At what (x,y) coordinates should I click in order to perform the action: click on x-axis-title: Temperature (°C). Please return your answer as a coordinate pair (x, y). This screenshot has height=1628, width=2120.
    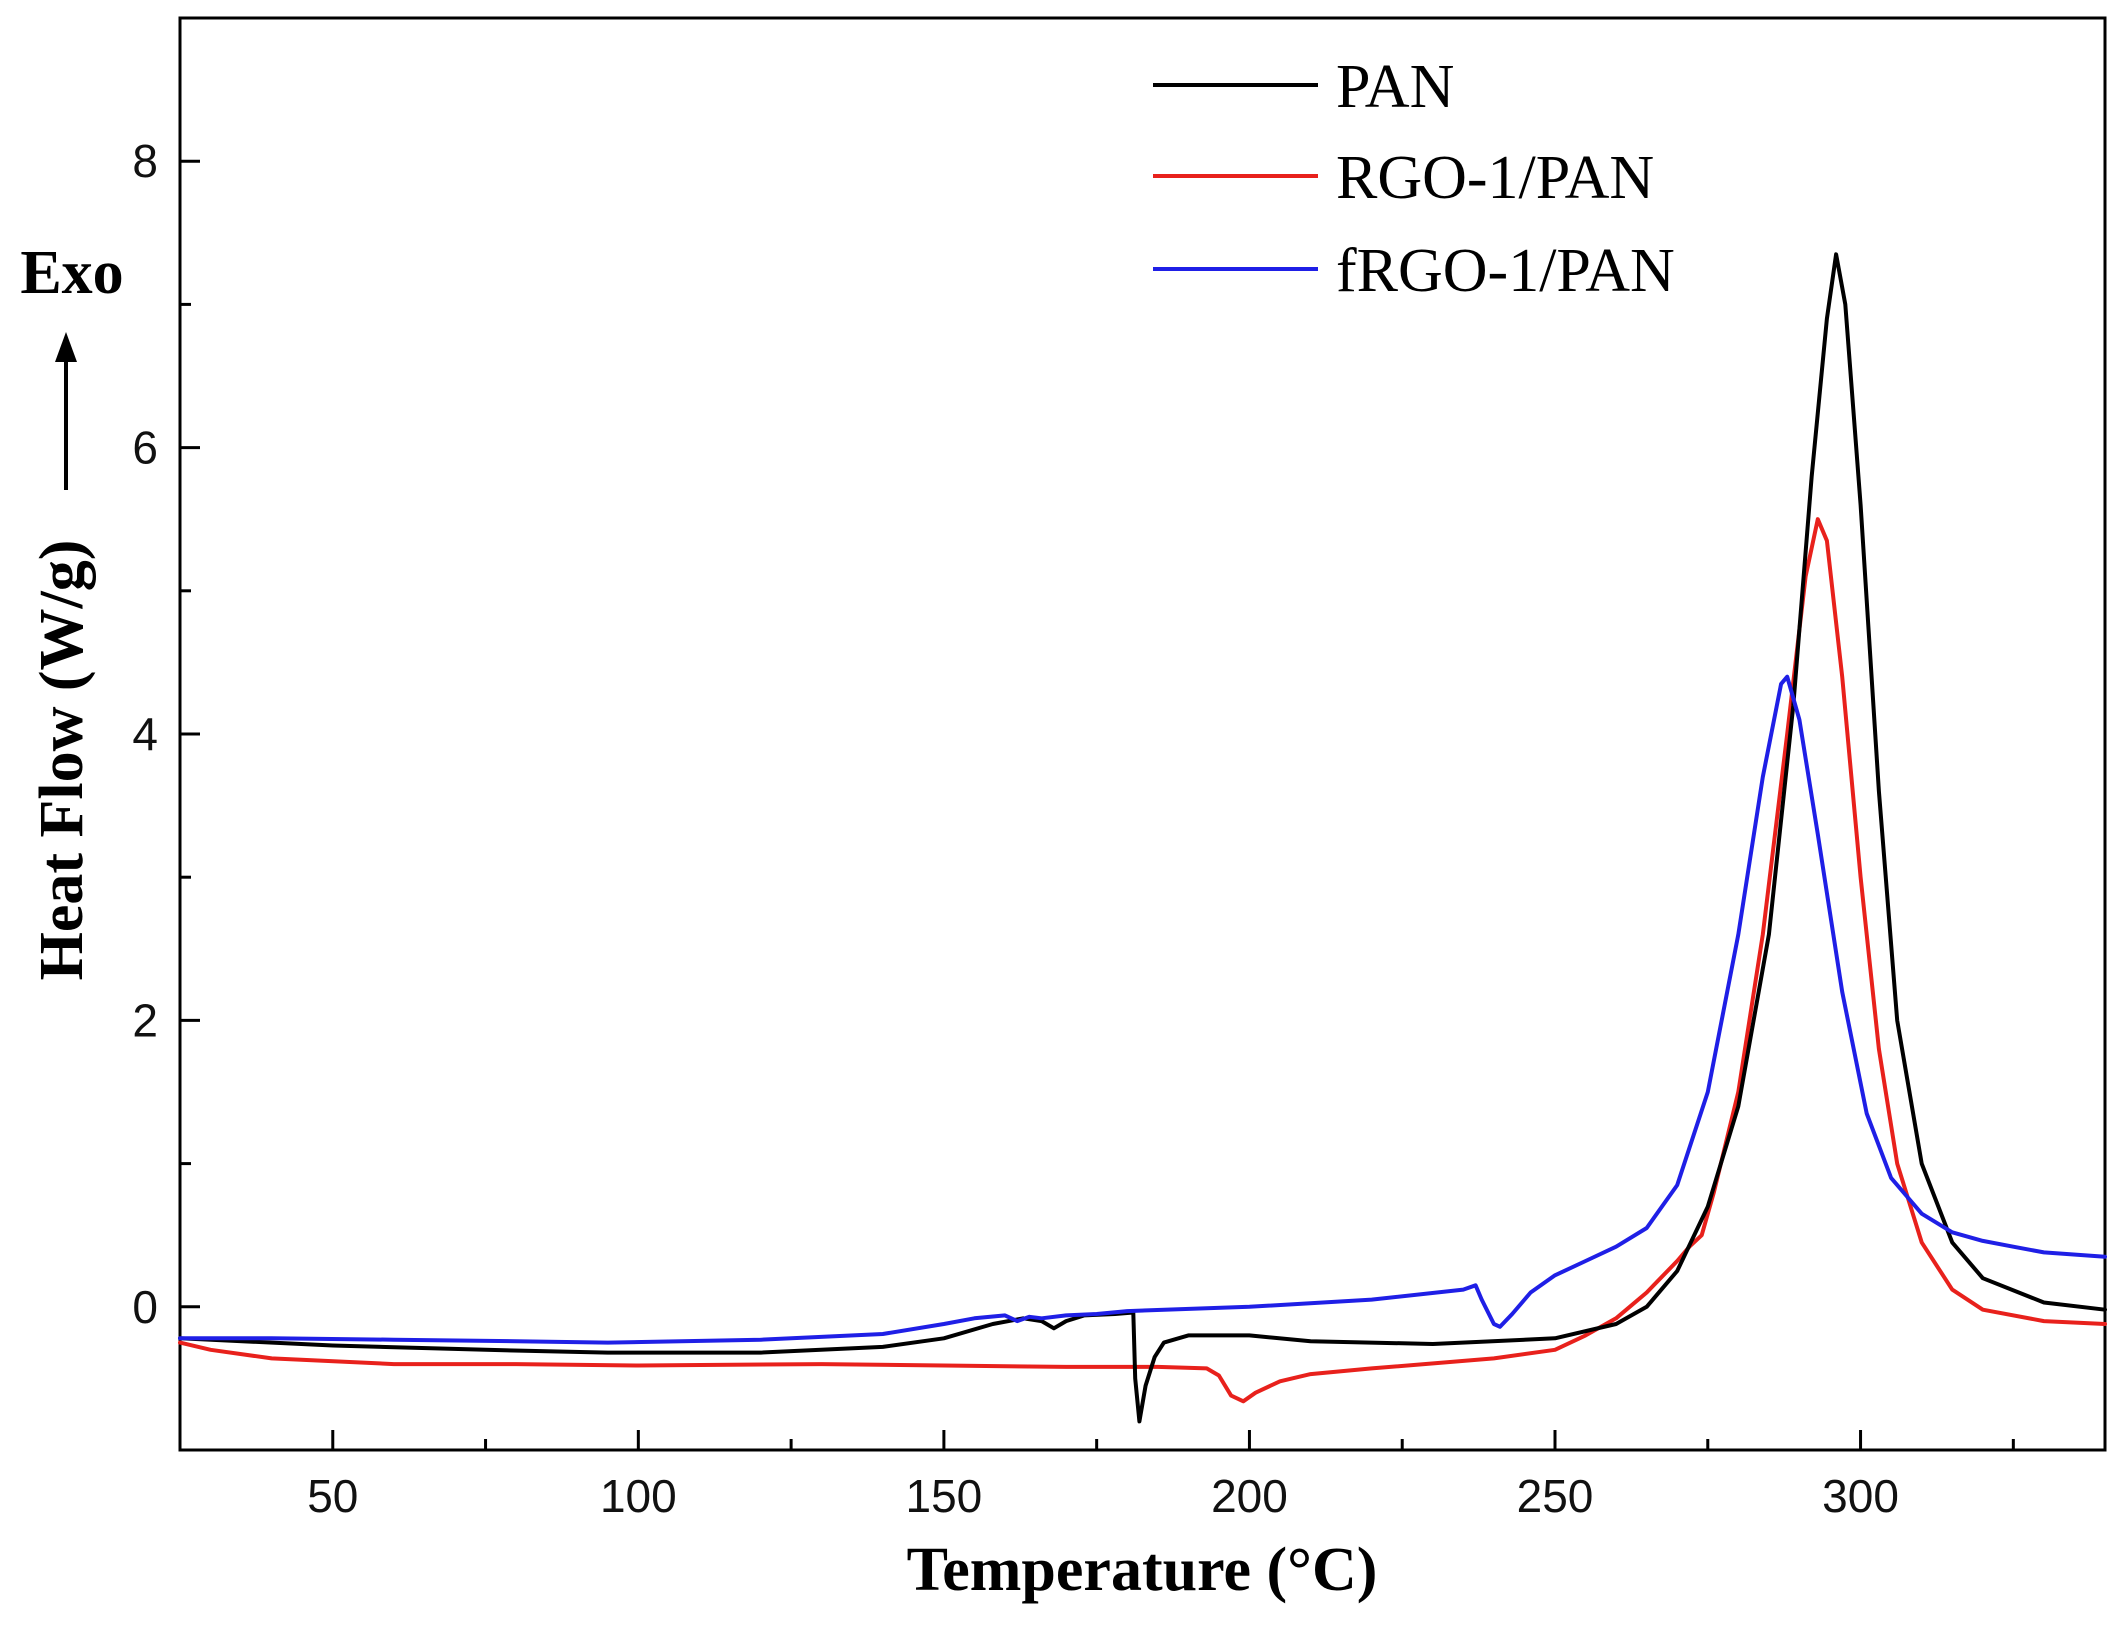
    Looking at the image, I should click on (1142, 1570).